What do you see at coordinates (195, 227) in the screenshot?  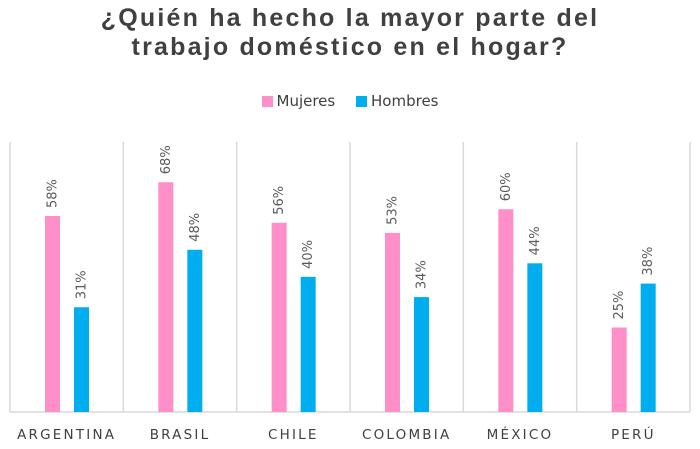 I see `data-label: 48%` at bounding box center [195, 227].